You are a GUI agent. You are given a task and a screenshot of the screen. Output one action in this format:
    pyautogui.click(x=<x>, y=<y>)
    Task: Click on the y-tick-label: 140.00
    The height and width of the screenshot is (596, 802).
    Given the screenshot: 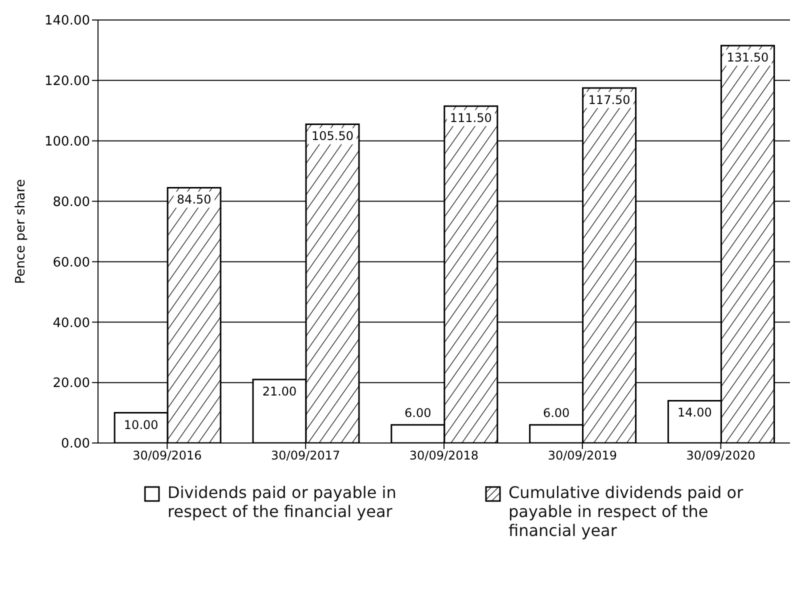 What is the action you would take?
    pyautogui.click(x=67, y=21)
    